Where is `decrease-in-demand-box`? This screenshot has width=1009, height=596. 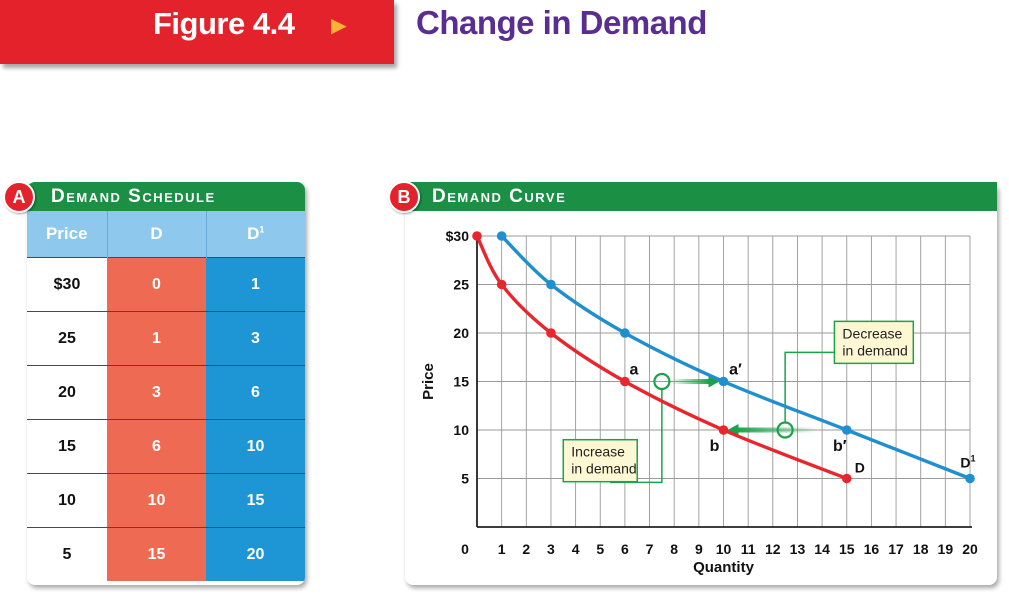 decrease-in-demand-box is located at coordinates (874, 342).